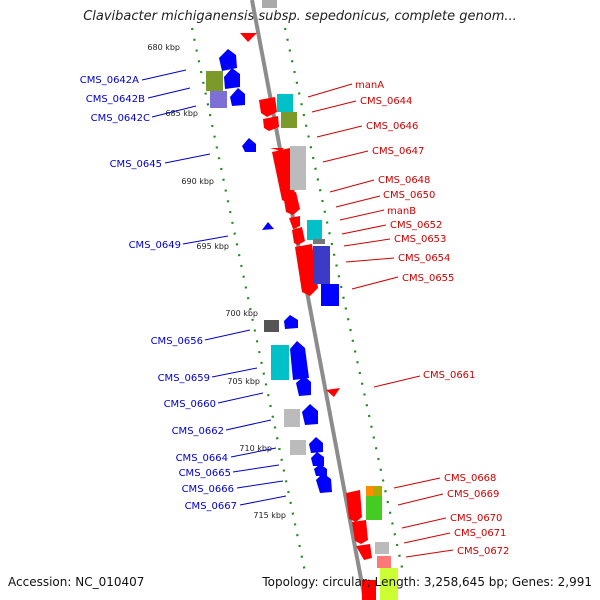 Image resolution: width=600 pixels, height=600 pixels. Describe the element at coordinates (208, 489) in the screenshot. I see `gene-label: CMS_0666` at that location.